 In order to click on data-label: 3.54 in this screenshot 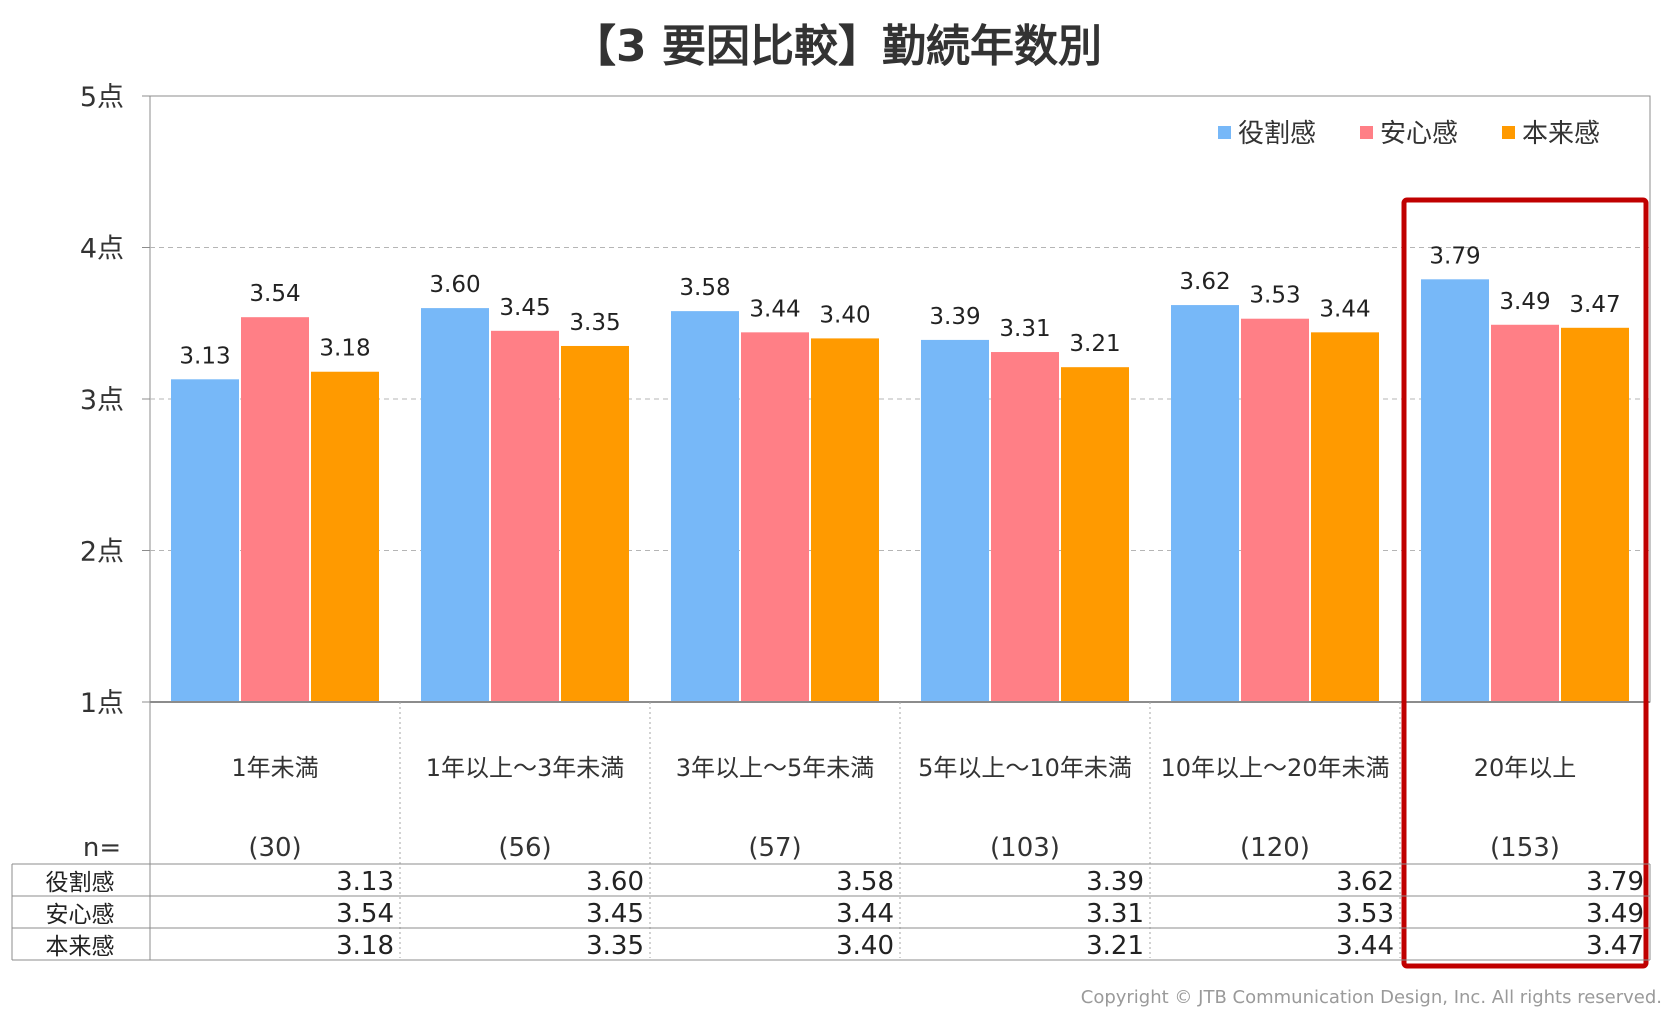, I will do `click(274, 294)`.